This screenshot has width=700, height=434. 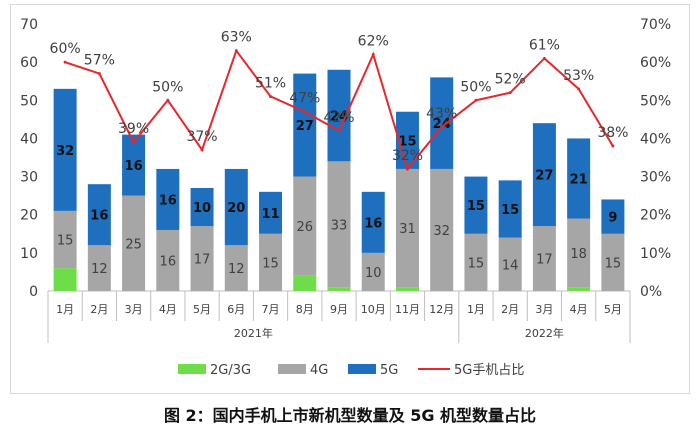 I want to click on x-category-label: 8月, so click(x=305, y=309).